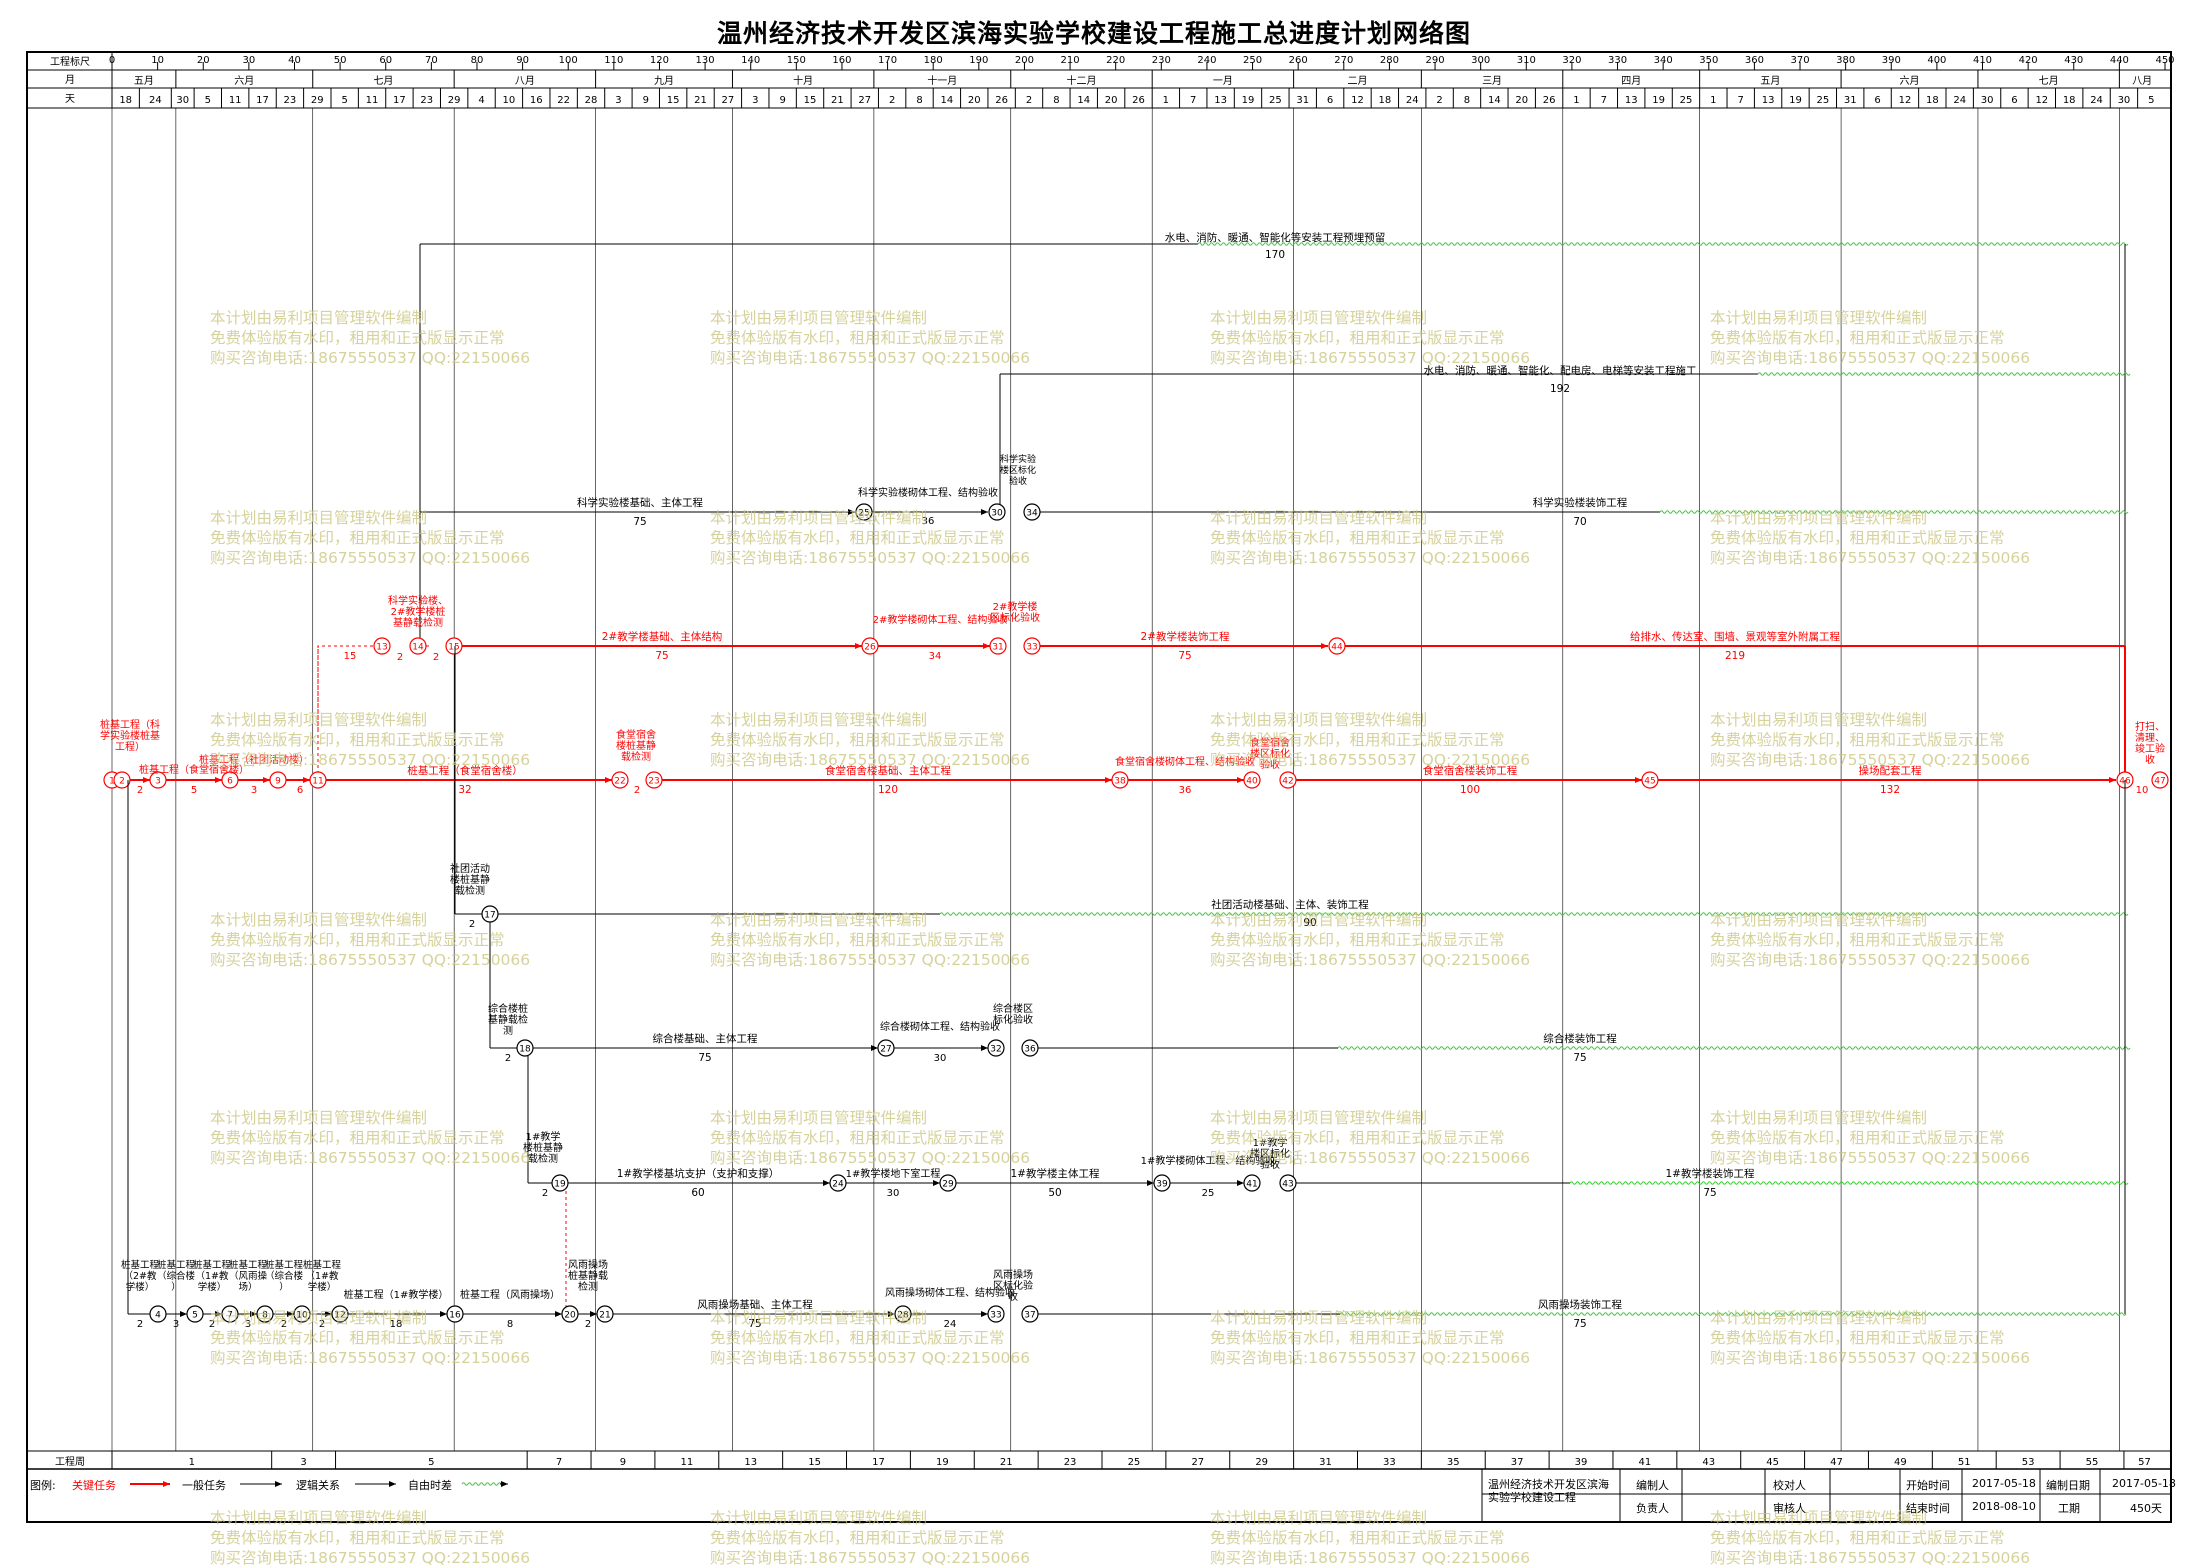 This screenshot has width=2188, height=1568. Describe the element at coordinates (1735, 656) in the screenshot. I see `activity-duration: 219` at that location.